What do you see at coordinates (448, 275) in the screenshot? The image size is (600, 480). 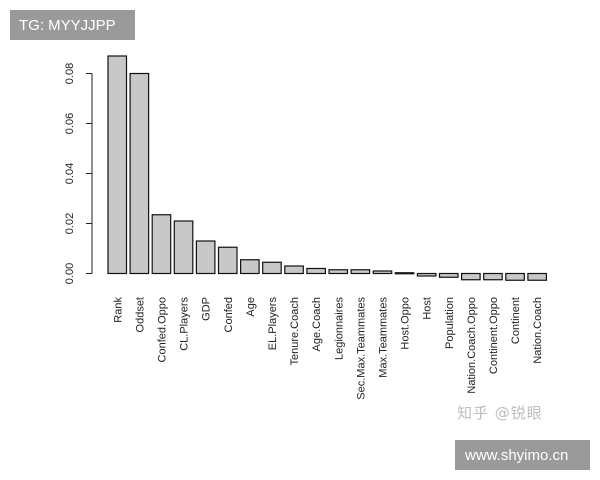 I see `bar-population` at bounding box center [448, 275].